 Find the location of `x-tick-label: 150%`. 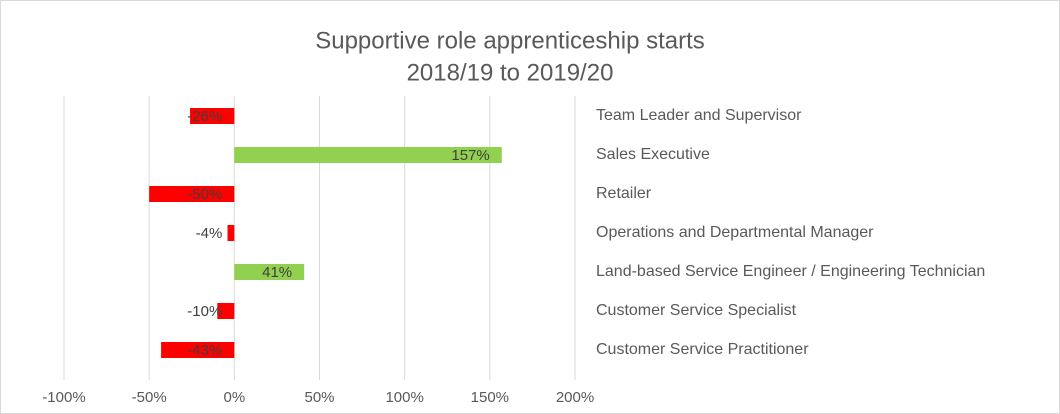

x-tick-label: 150% is located at coordinates (490, 397).